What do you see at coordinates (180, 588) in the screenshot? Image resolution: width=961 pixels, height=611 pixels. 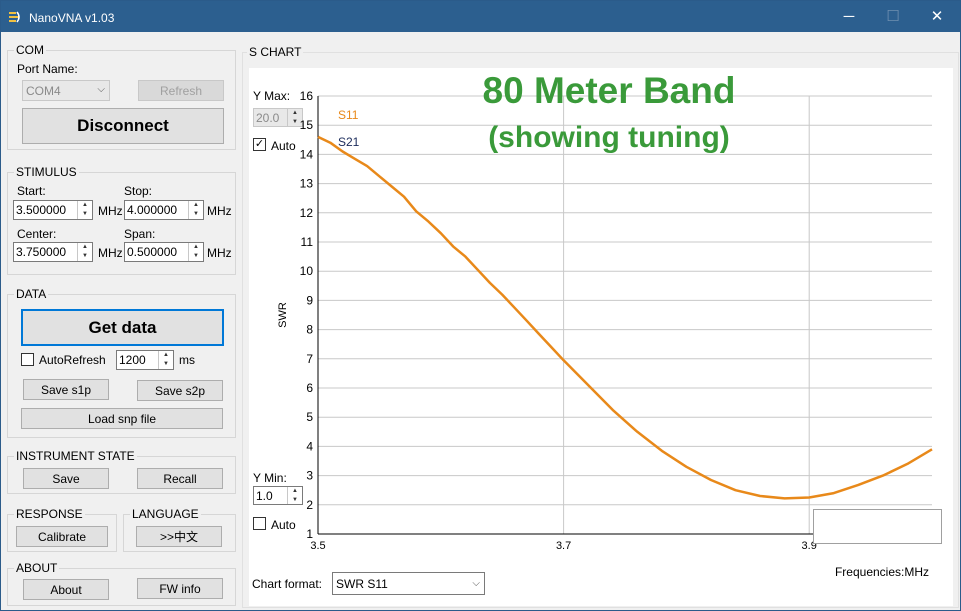 I see `fw-info-button: FW info` at bounding box center [180, 588].